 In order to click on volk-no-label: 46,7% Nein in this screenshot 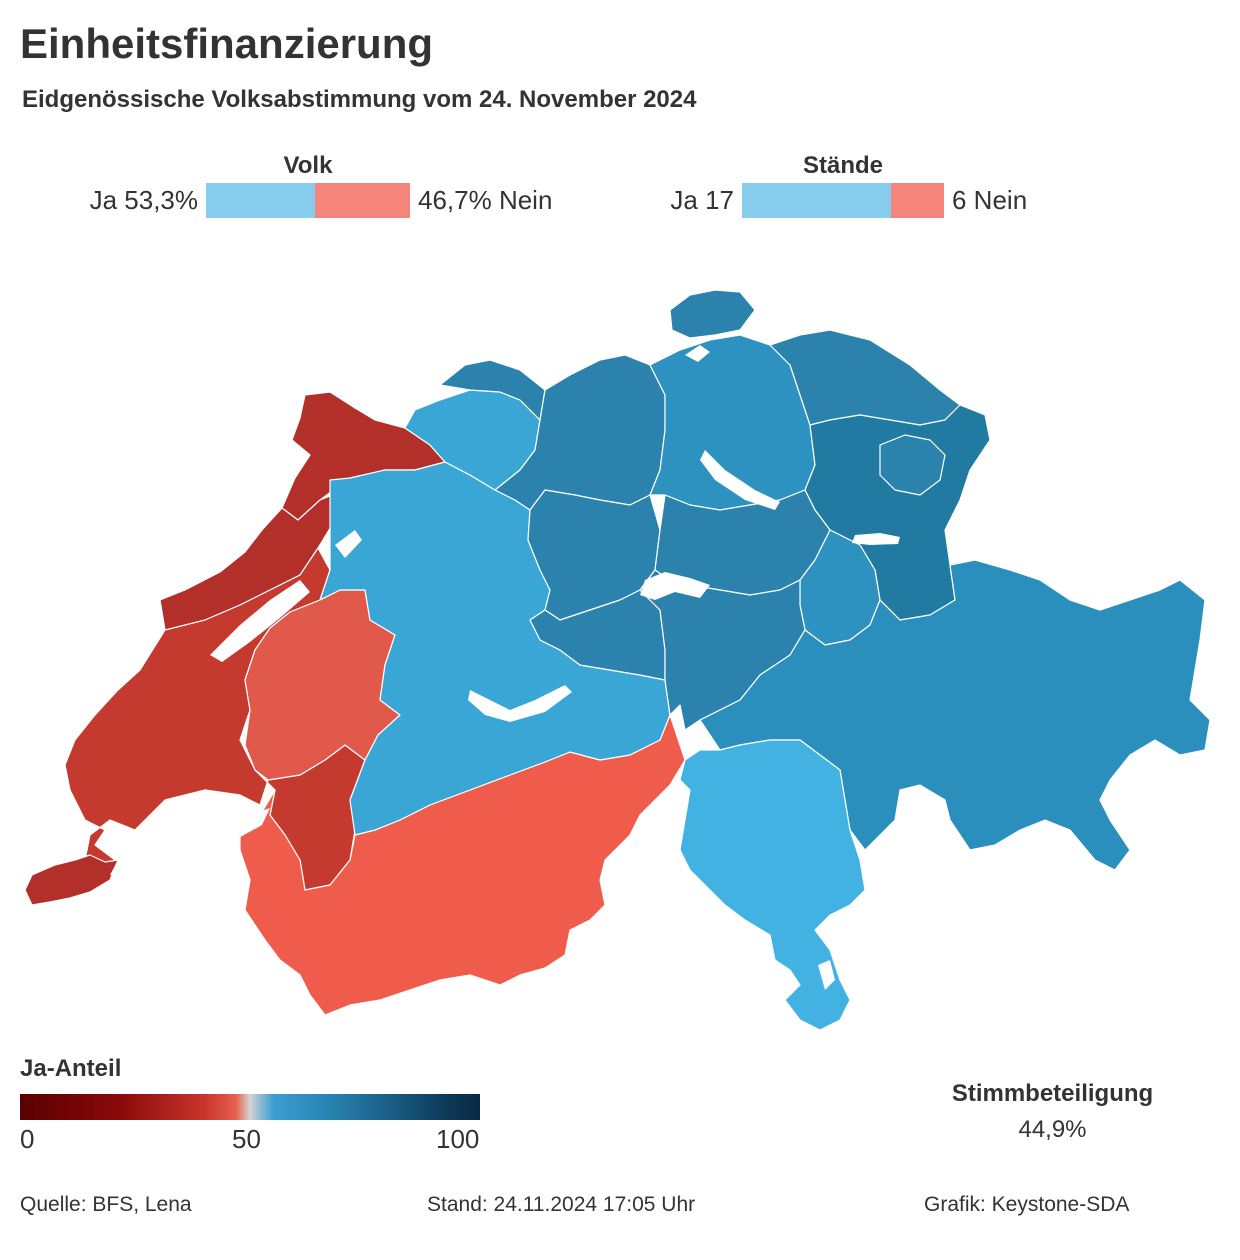, I will do `click(485, 200)`.